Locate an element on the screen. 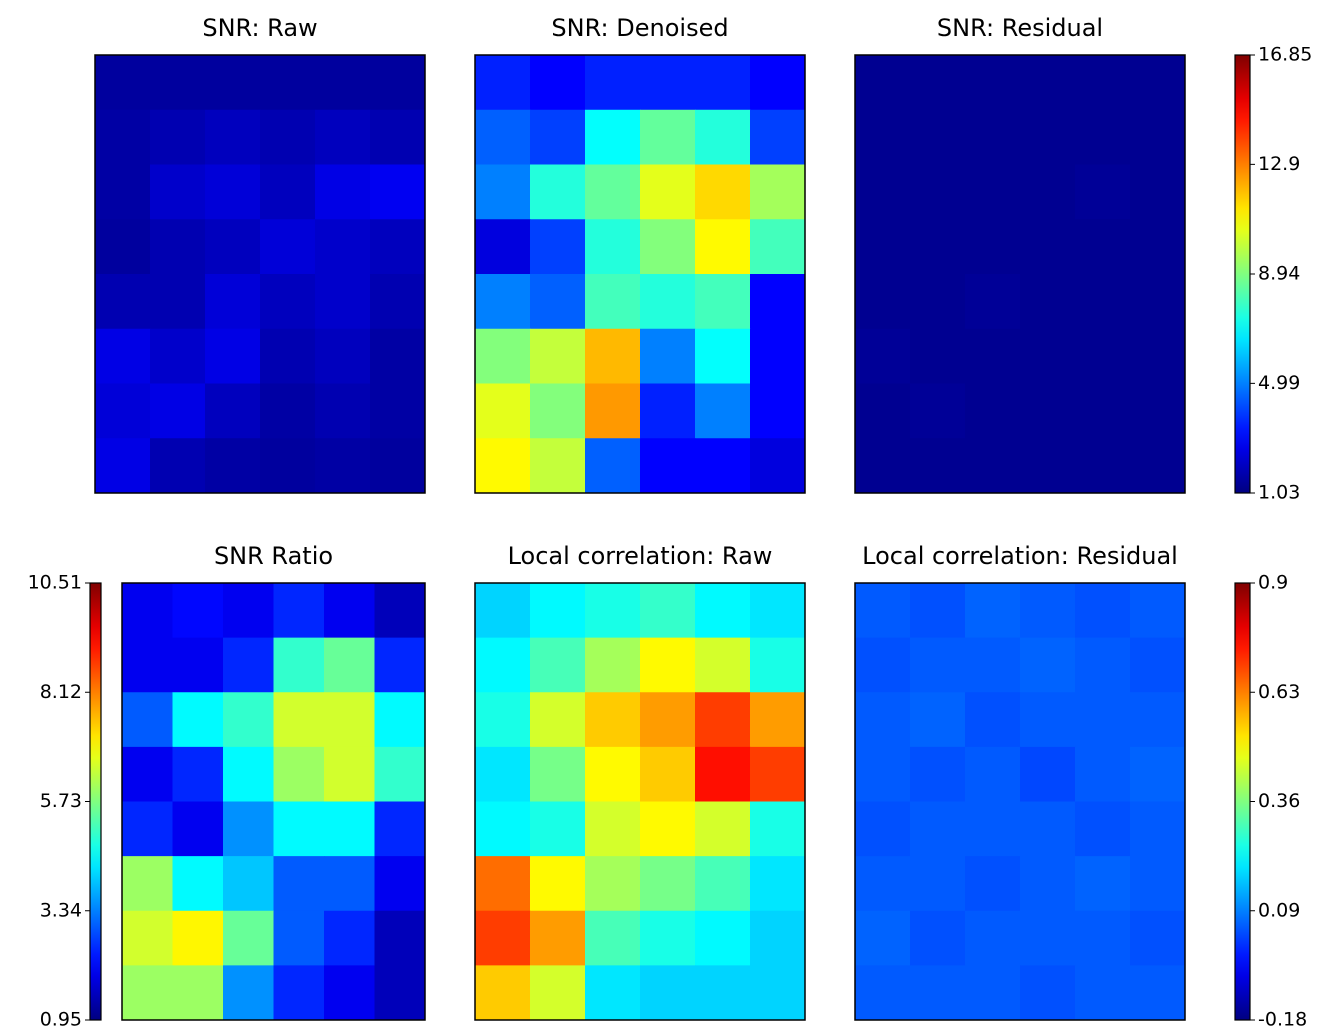  panel-title: SNR: Residual is located at coordinates (1020, 28).